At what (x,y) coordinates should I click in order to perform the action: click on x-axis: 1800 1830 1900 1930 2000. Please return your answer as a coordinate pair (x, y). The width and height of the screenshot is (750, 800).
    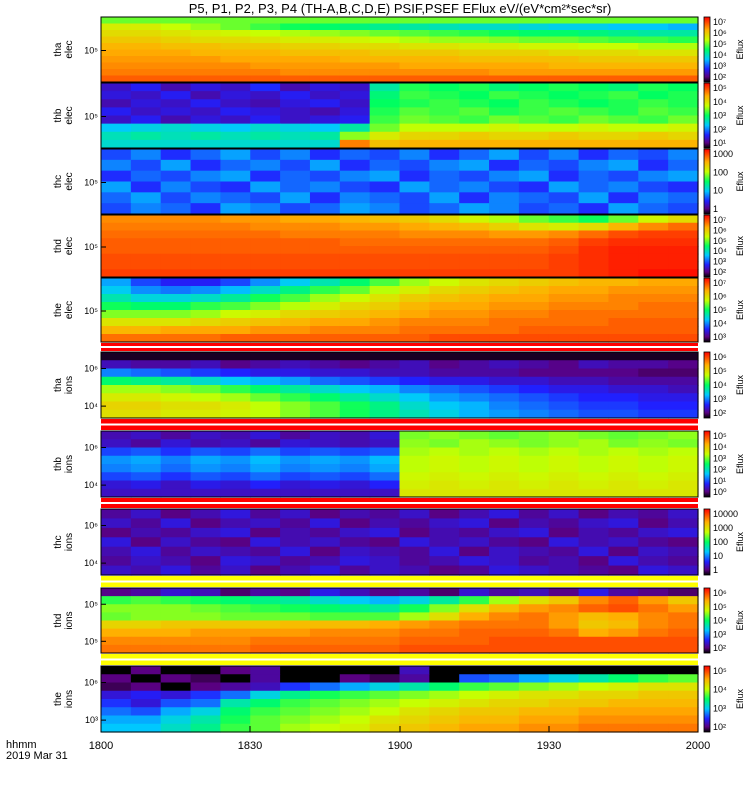
    Looking at the image, I should click on (399, 746).